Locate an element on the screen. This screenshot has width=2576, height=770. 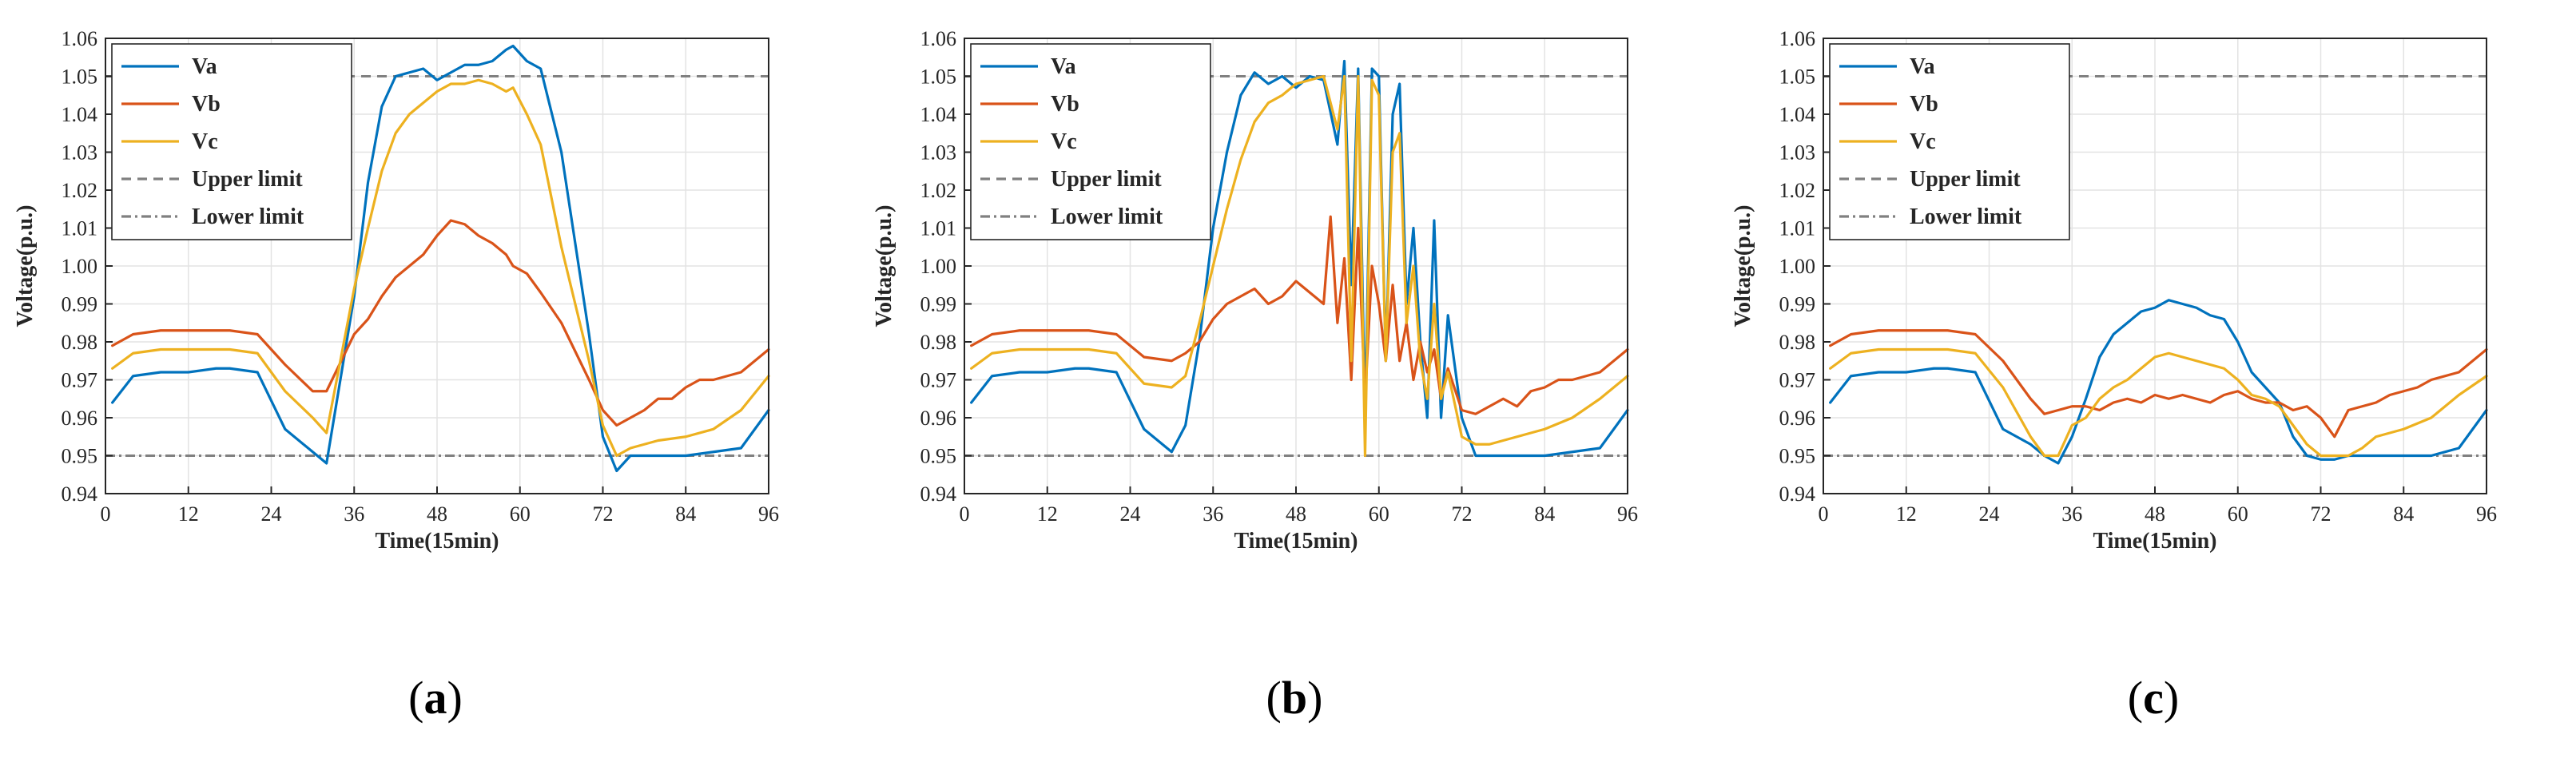
panel-caption: (b) is located at coordinates (1294, 698).